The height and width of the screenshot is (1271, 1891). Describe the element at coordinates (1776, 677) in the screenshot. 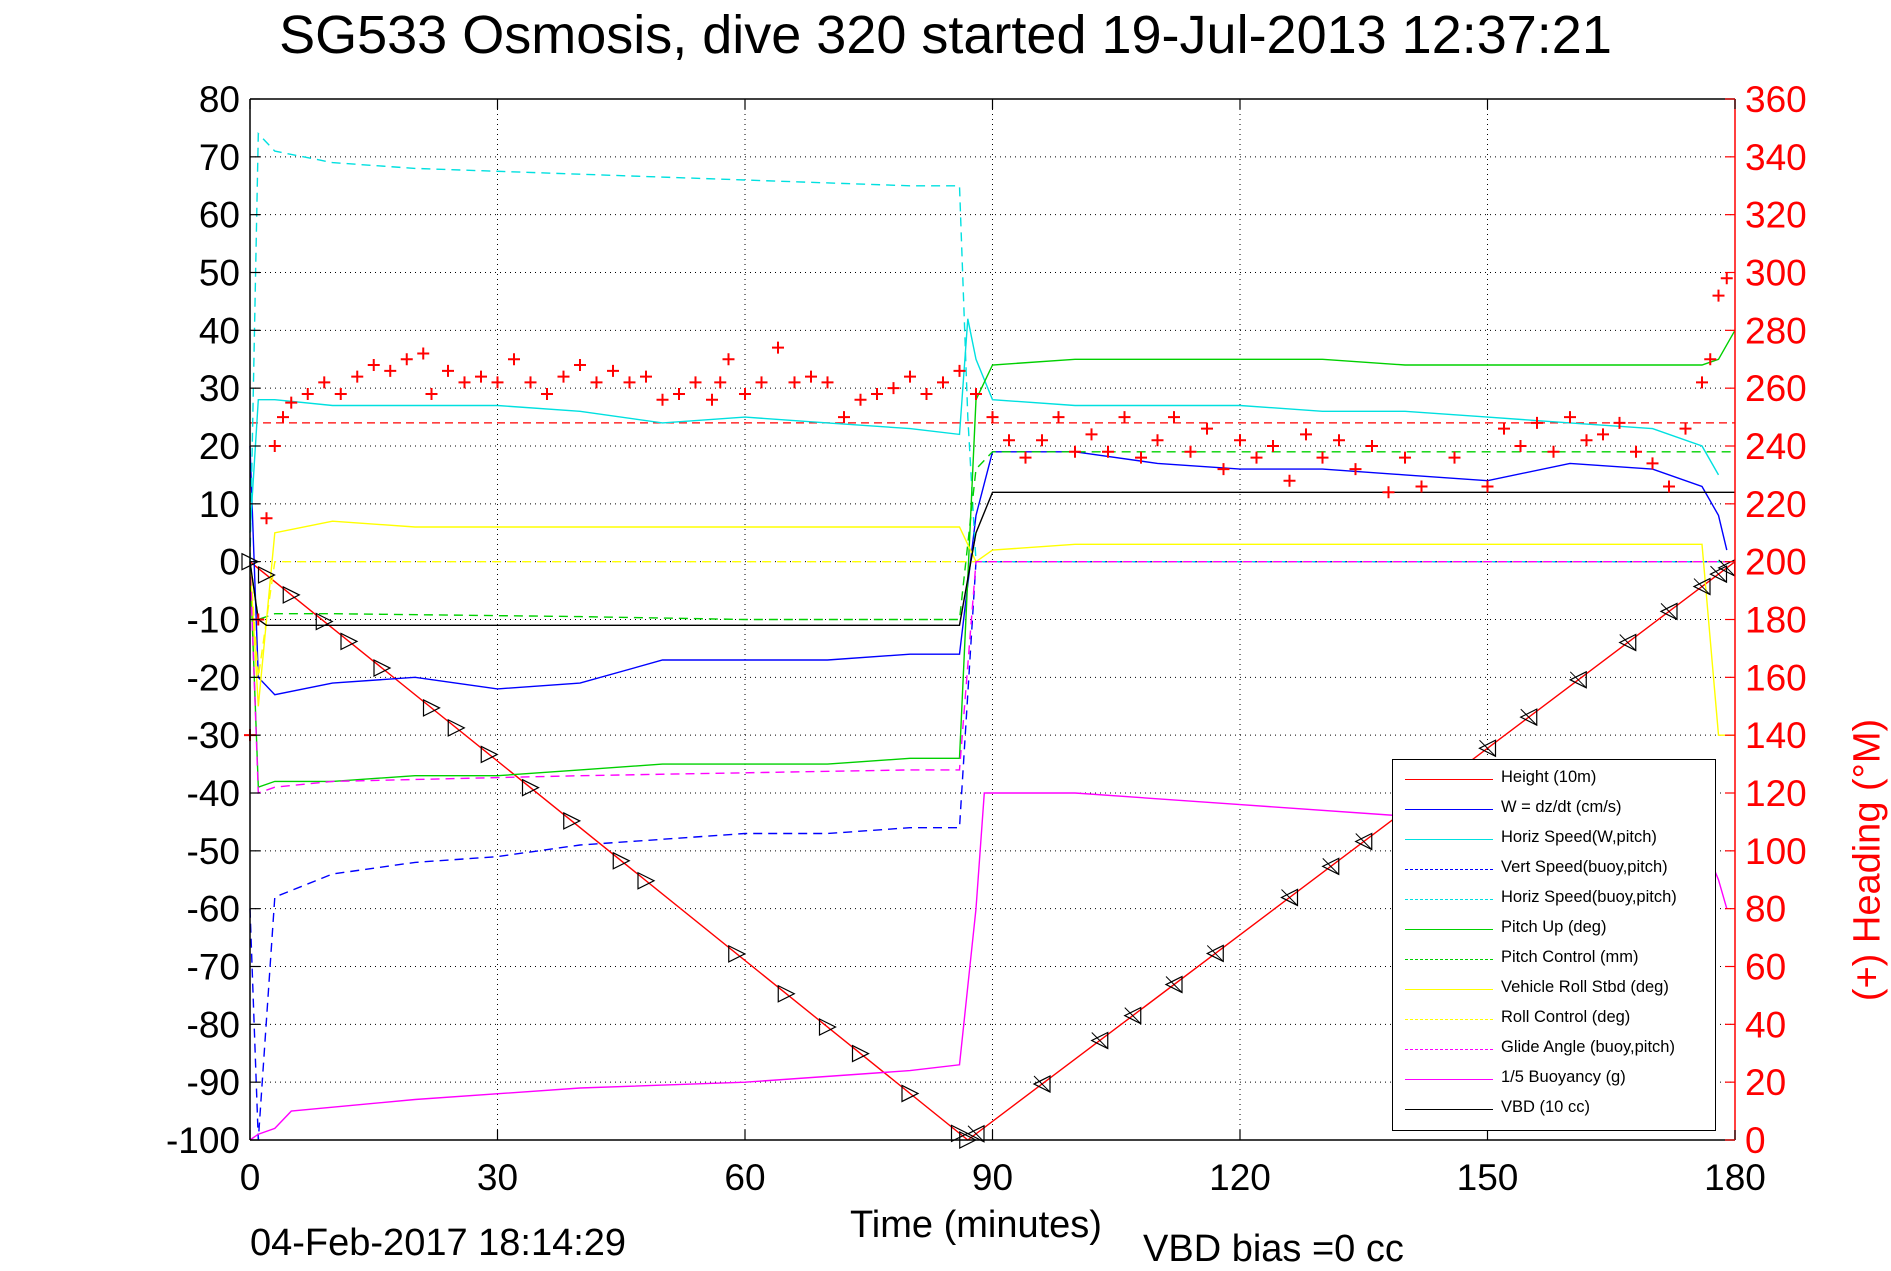

I see `y2-tick-label: 160` at that location.